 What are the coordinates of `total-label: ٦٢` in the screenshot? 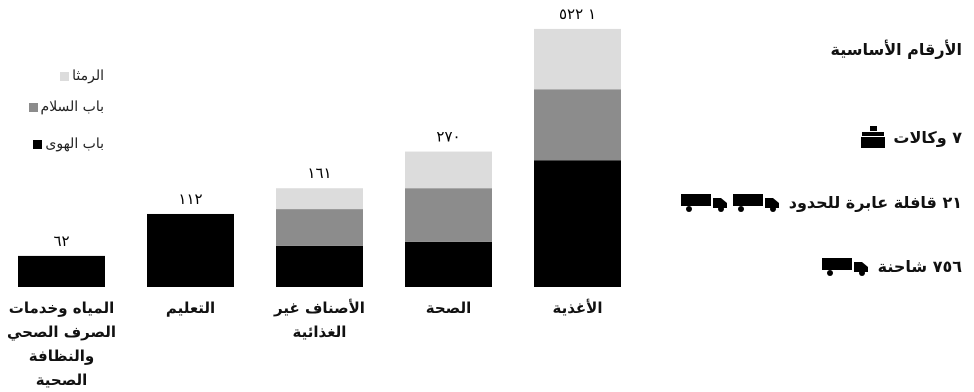 It's located at (61, 241).